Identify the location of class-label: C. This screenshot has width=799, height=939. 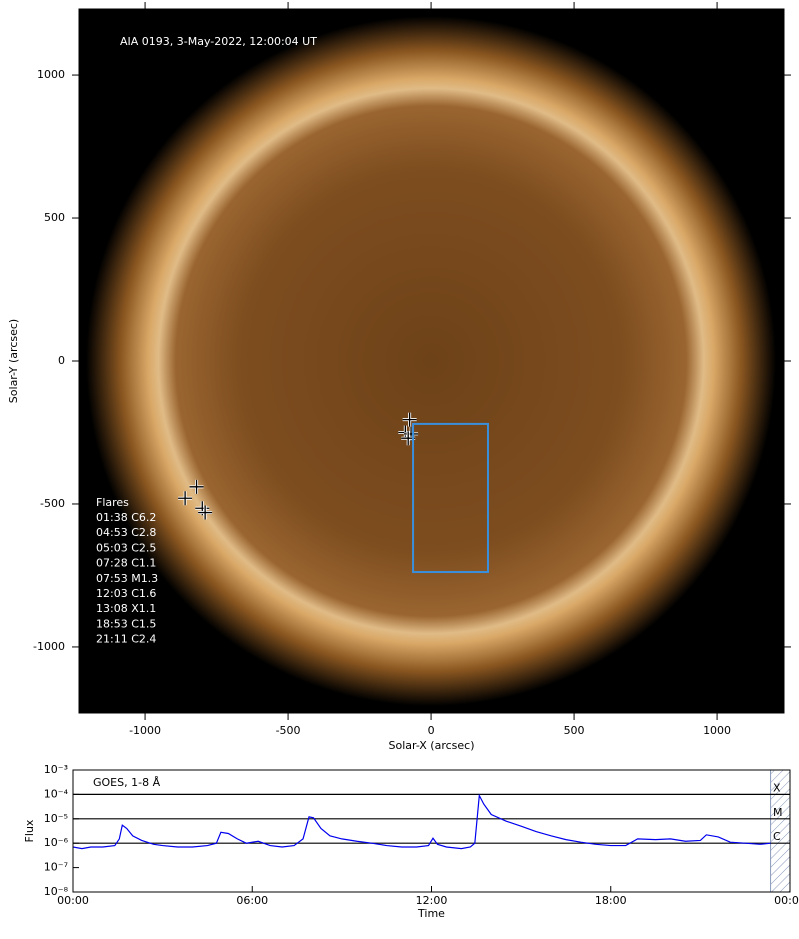
(777, 836).